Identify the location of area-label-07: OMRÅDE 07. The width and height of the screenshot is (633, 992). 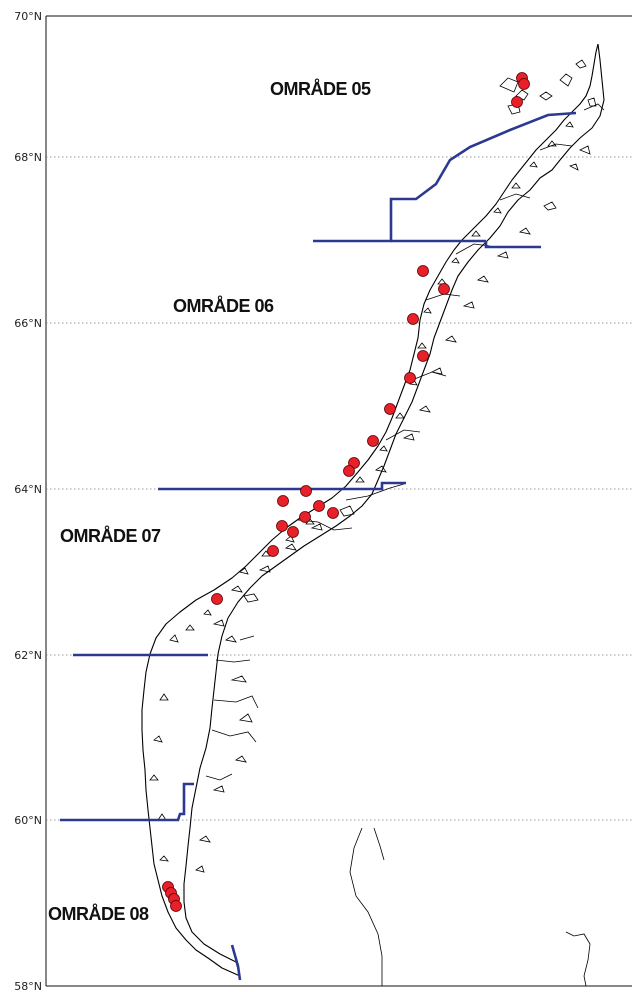
(110, 536).